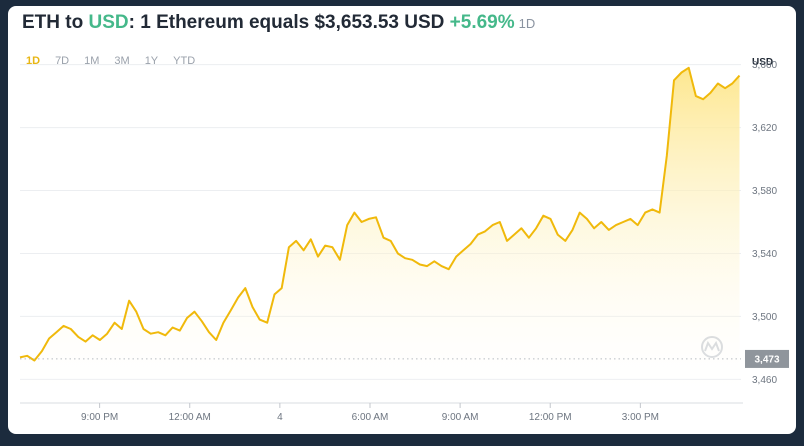 The image size is (804, 446). Describe the element at coordinates (764, 221) in the screenshot. I see `y-axis: USD 3,460 3,500 3,540 3,580 3,620 3,660` at that location.